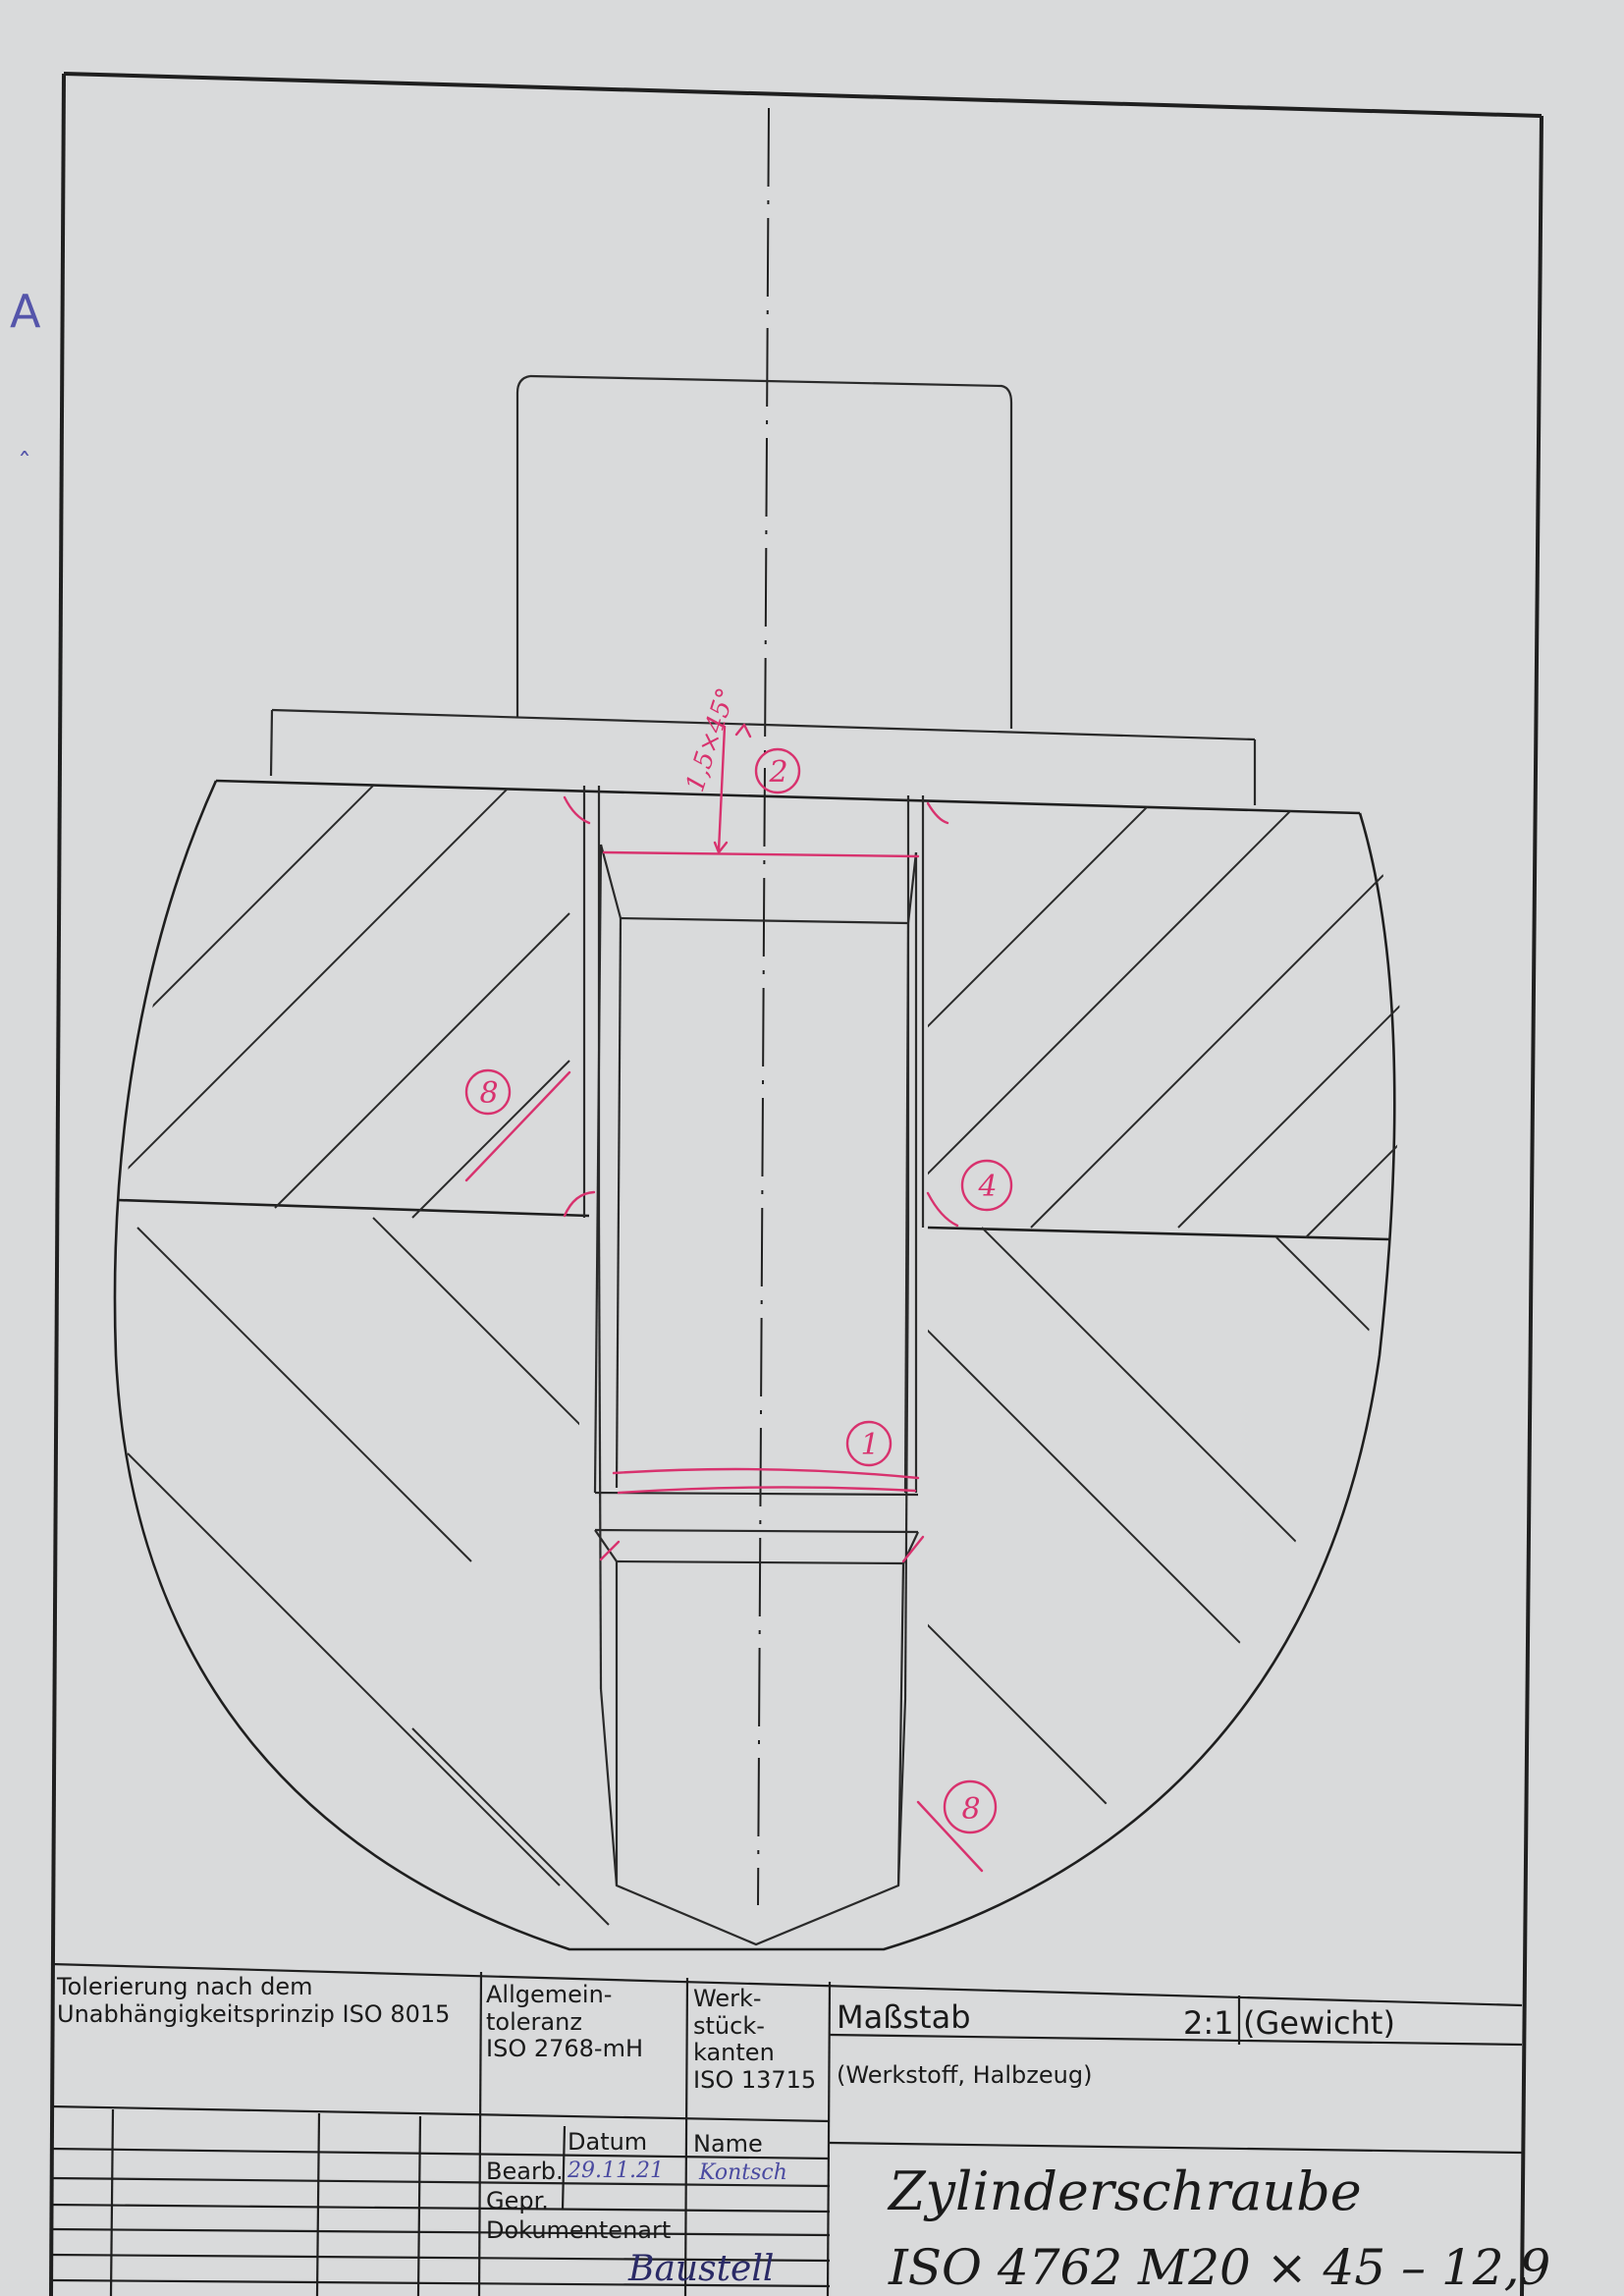 This screenshot has width=1624, height=2296. I want to click on name-header: Name, so click(728, 2144).